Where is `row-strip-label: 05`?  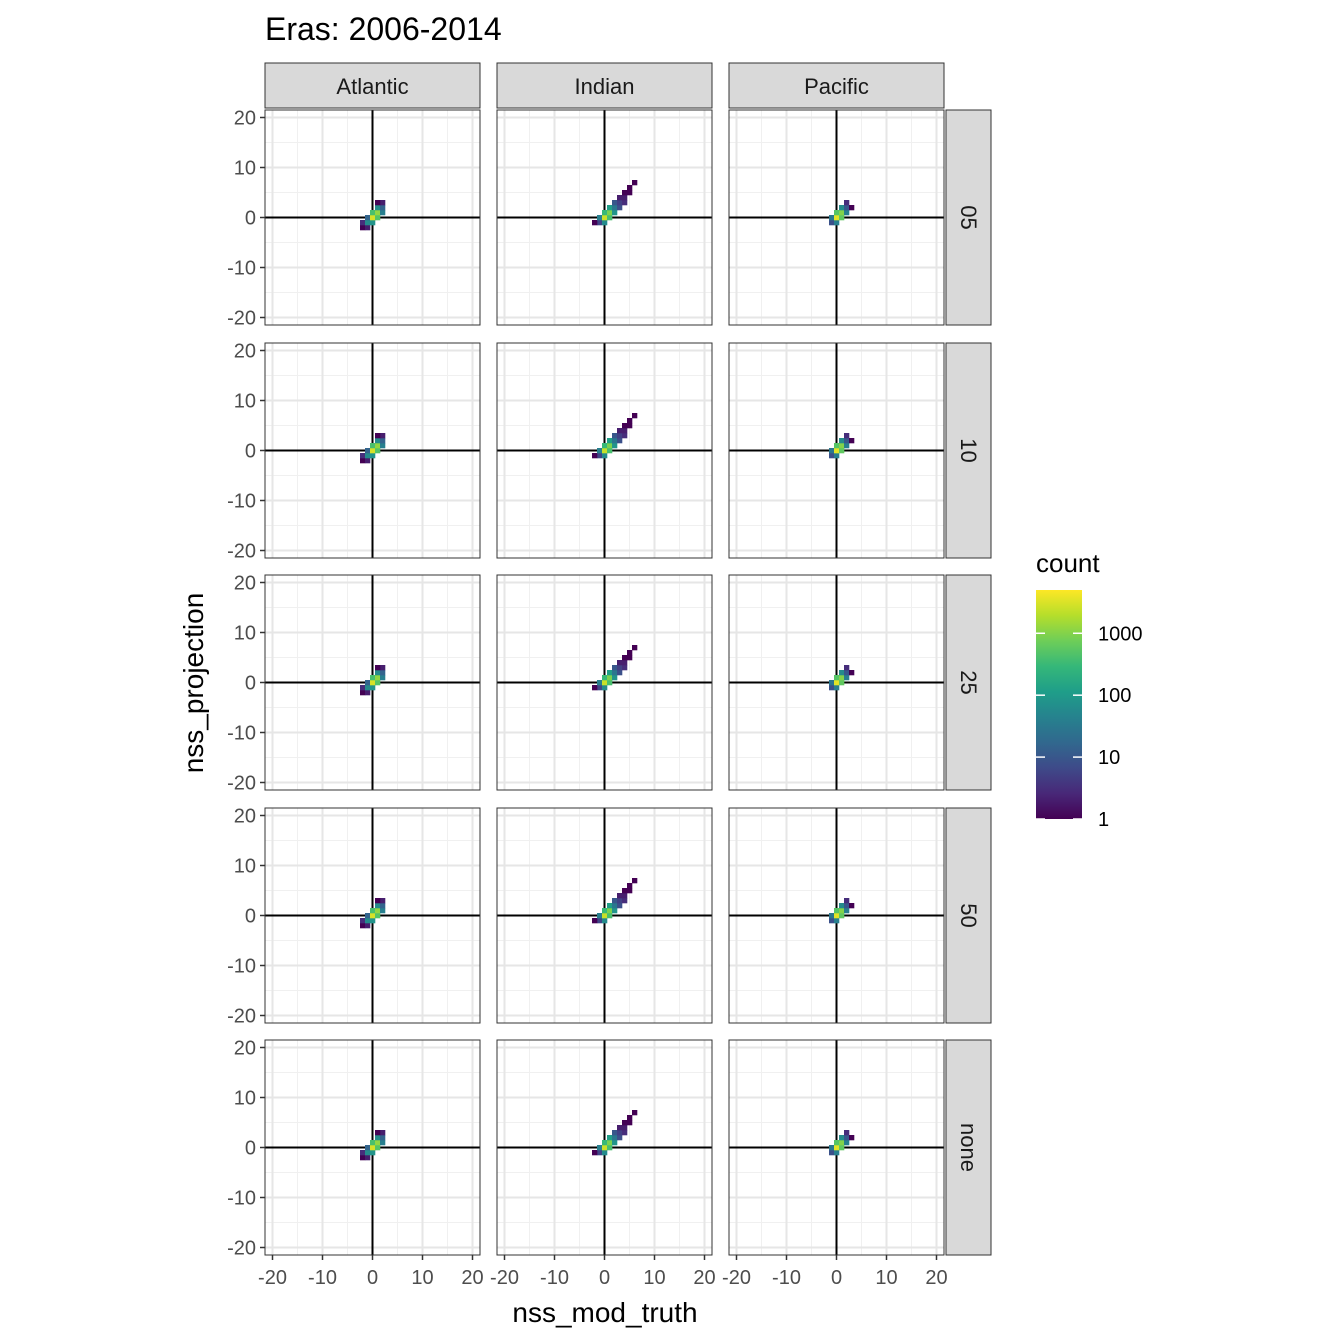
row-strip-label: 05 is located at coordinates (968, 217).